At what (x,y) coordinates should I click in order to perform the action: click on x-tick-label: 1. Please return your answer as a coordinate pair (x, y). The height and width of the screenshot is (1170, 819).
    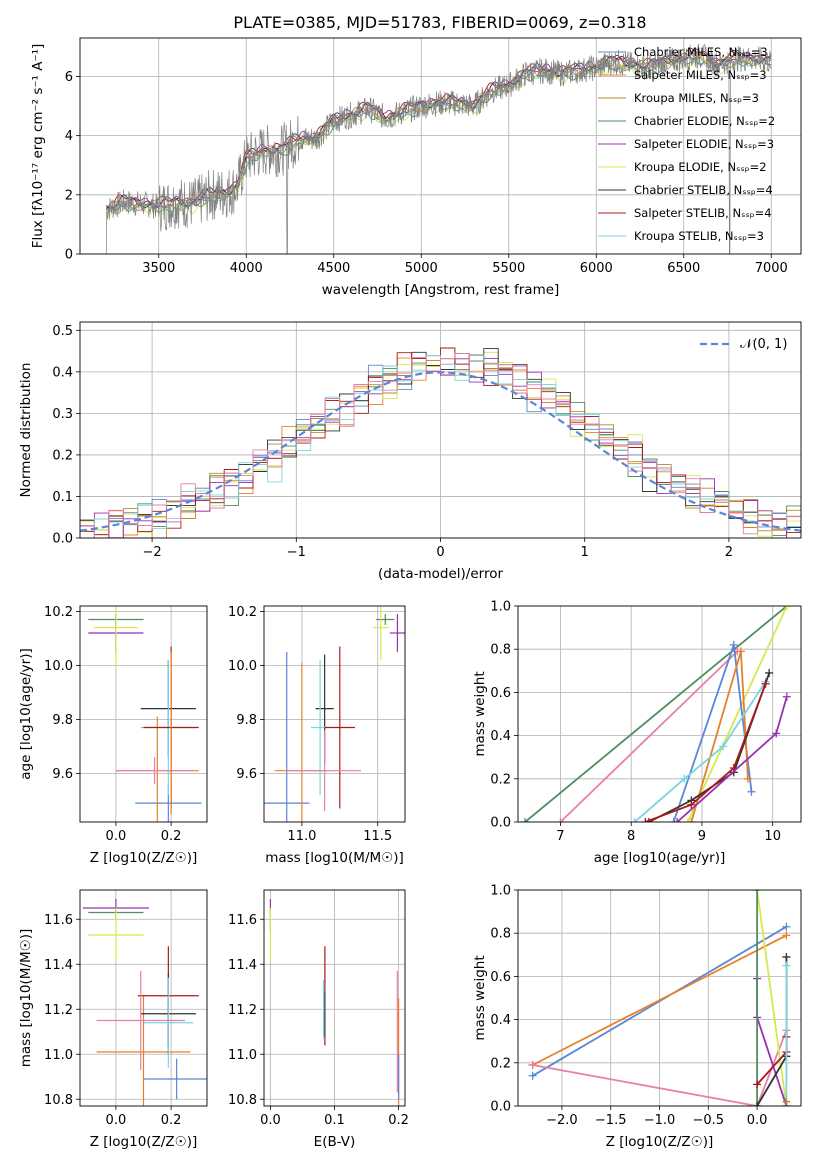
    Looking at the image, I should click on (585, 552).